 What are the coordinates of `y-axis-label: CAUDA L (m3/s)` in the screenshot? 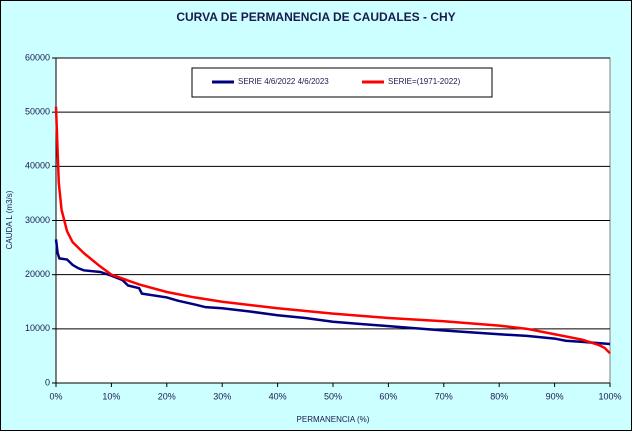 It's located at (9, 219).